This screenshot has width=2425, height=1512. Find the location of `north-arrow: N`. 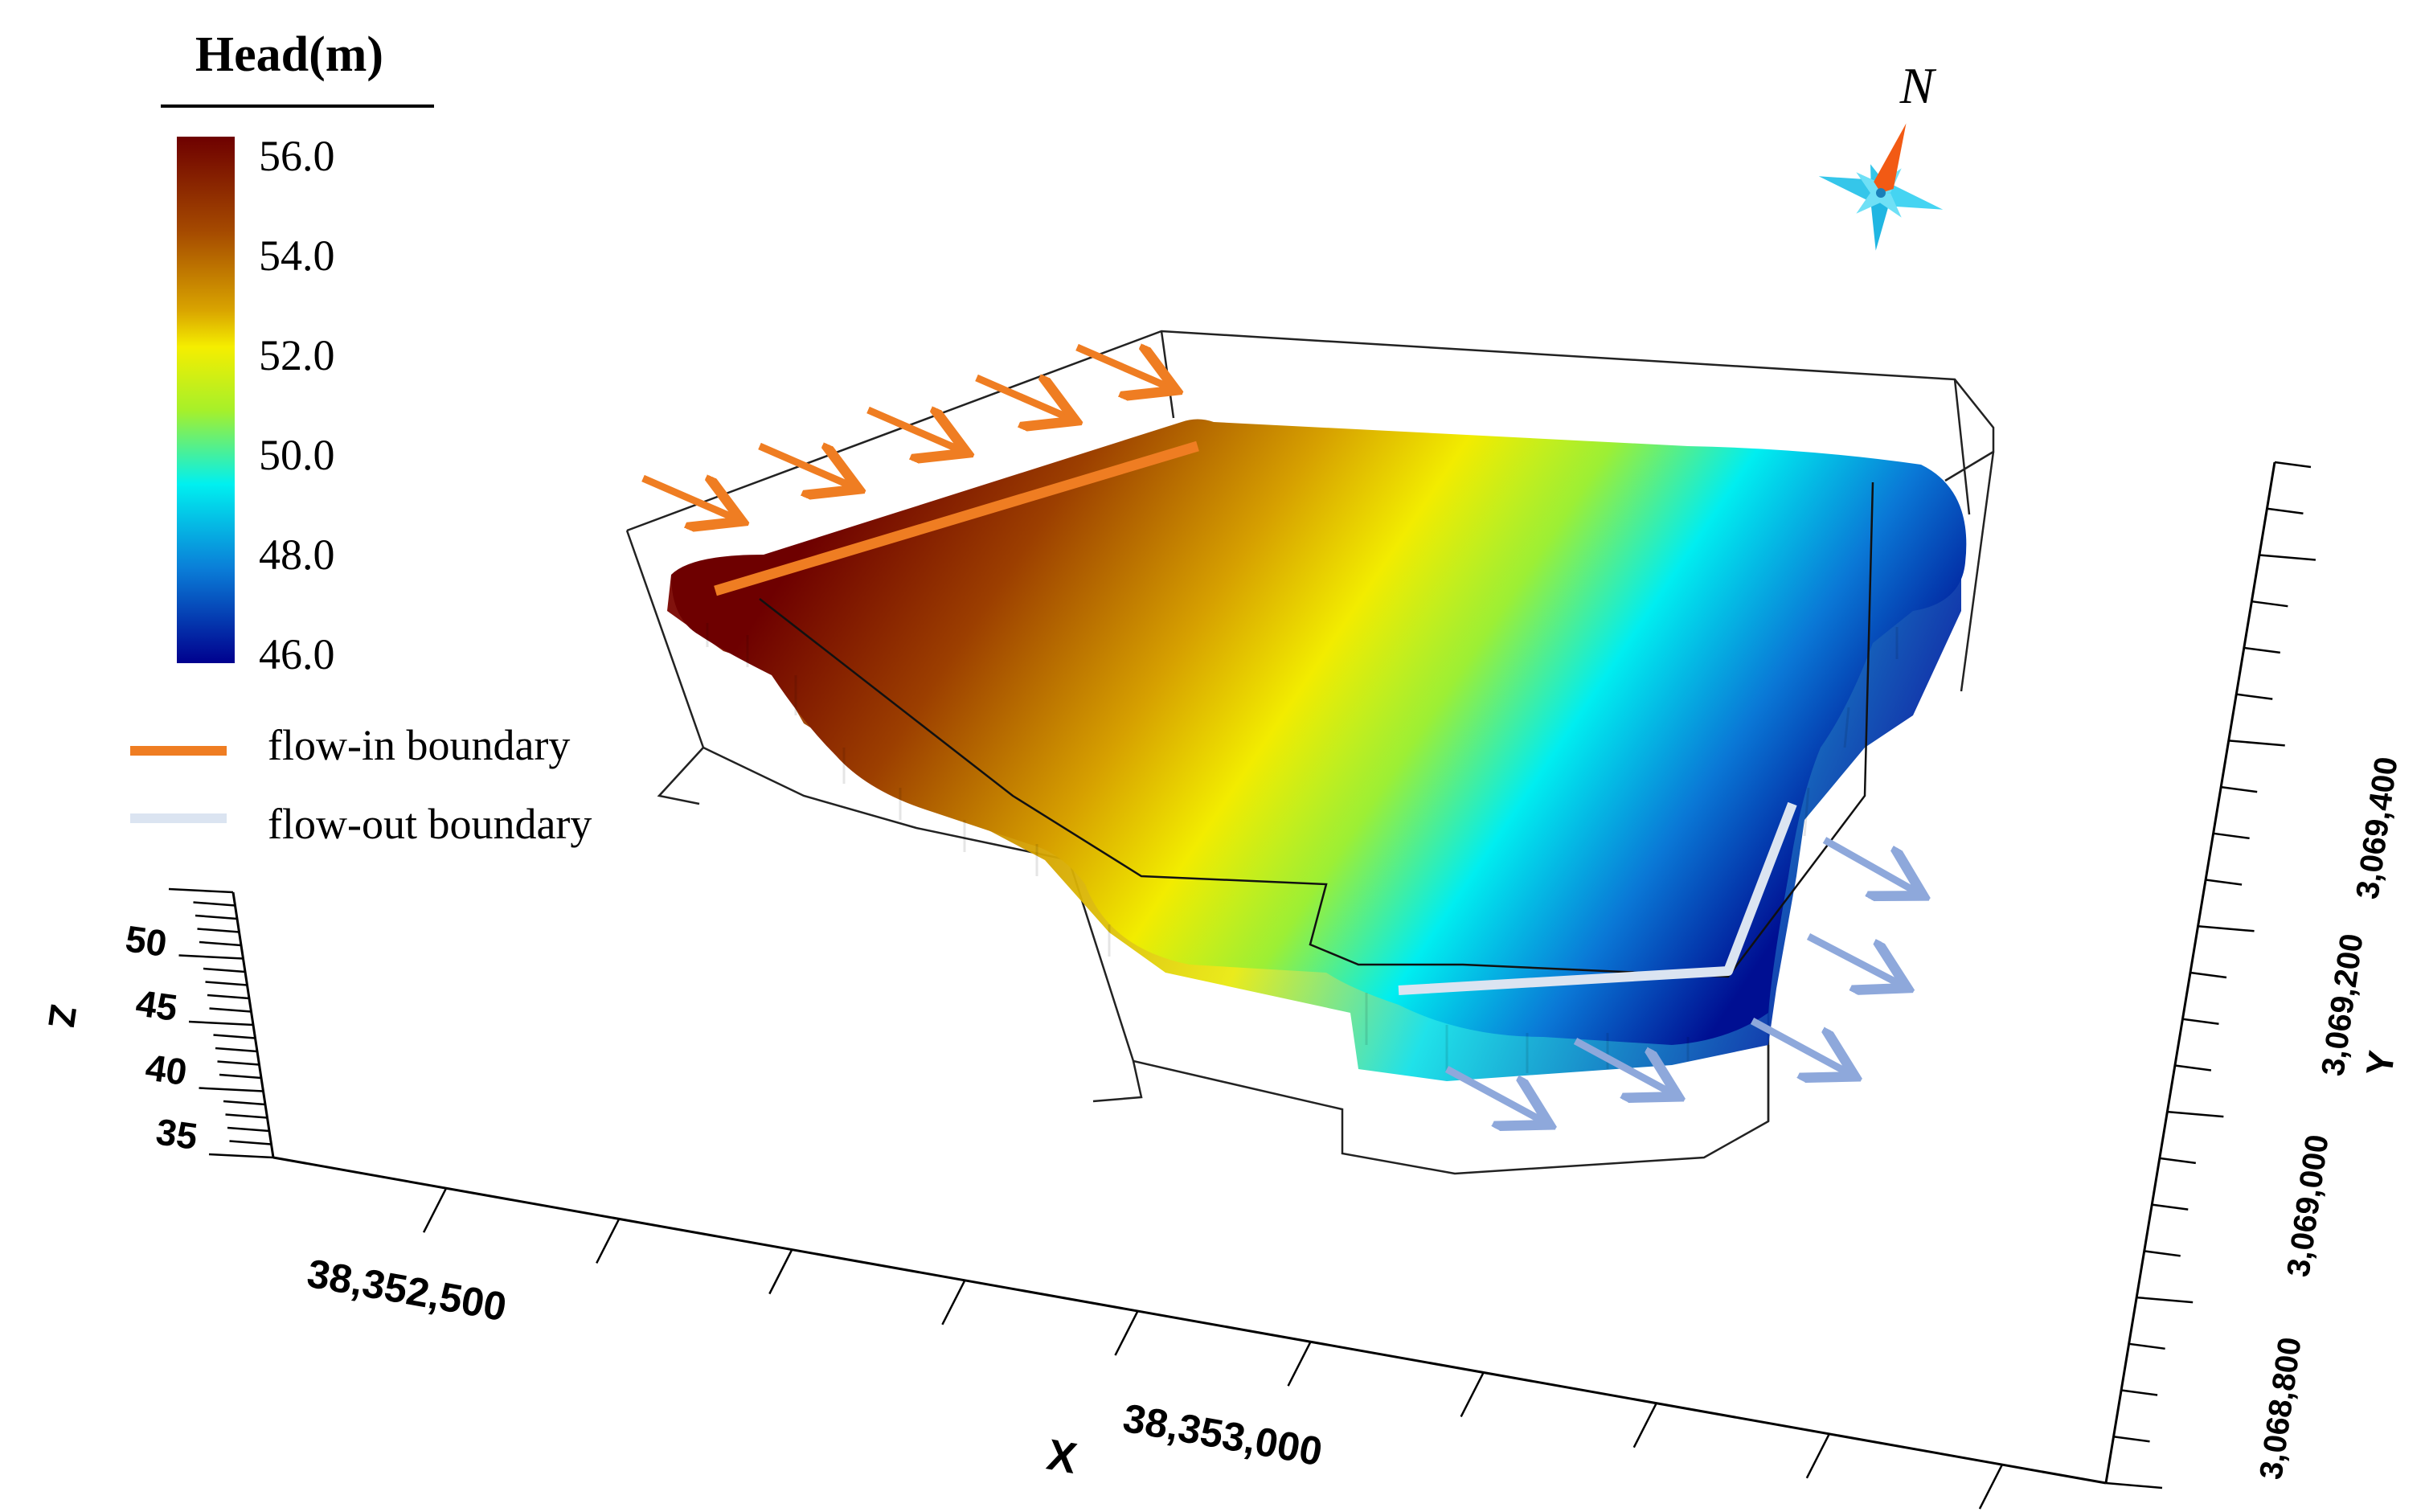

north-arrow: N is located at coordinates (1881, 154).